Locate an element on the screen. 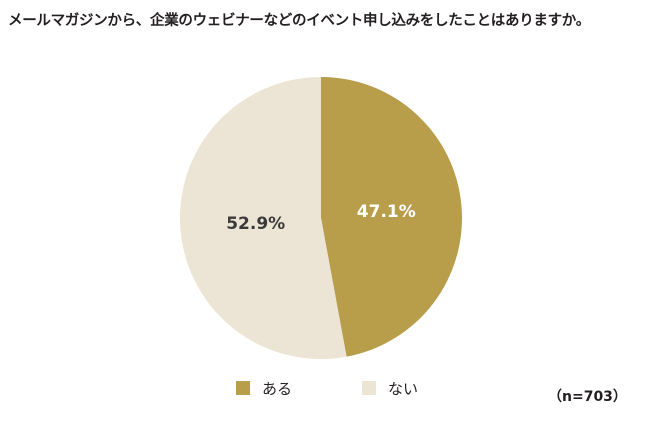  legend-item-nai: ない is located at coordinates (390, 388).